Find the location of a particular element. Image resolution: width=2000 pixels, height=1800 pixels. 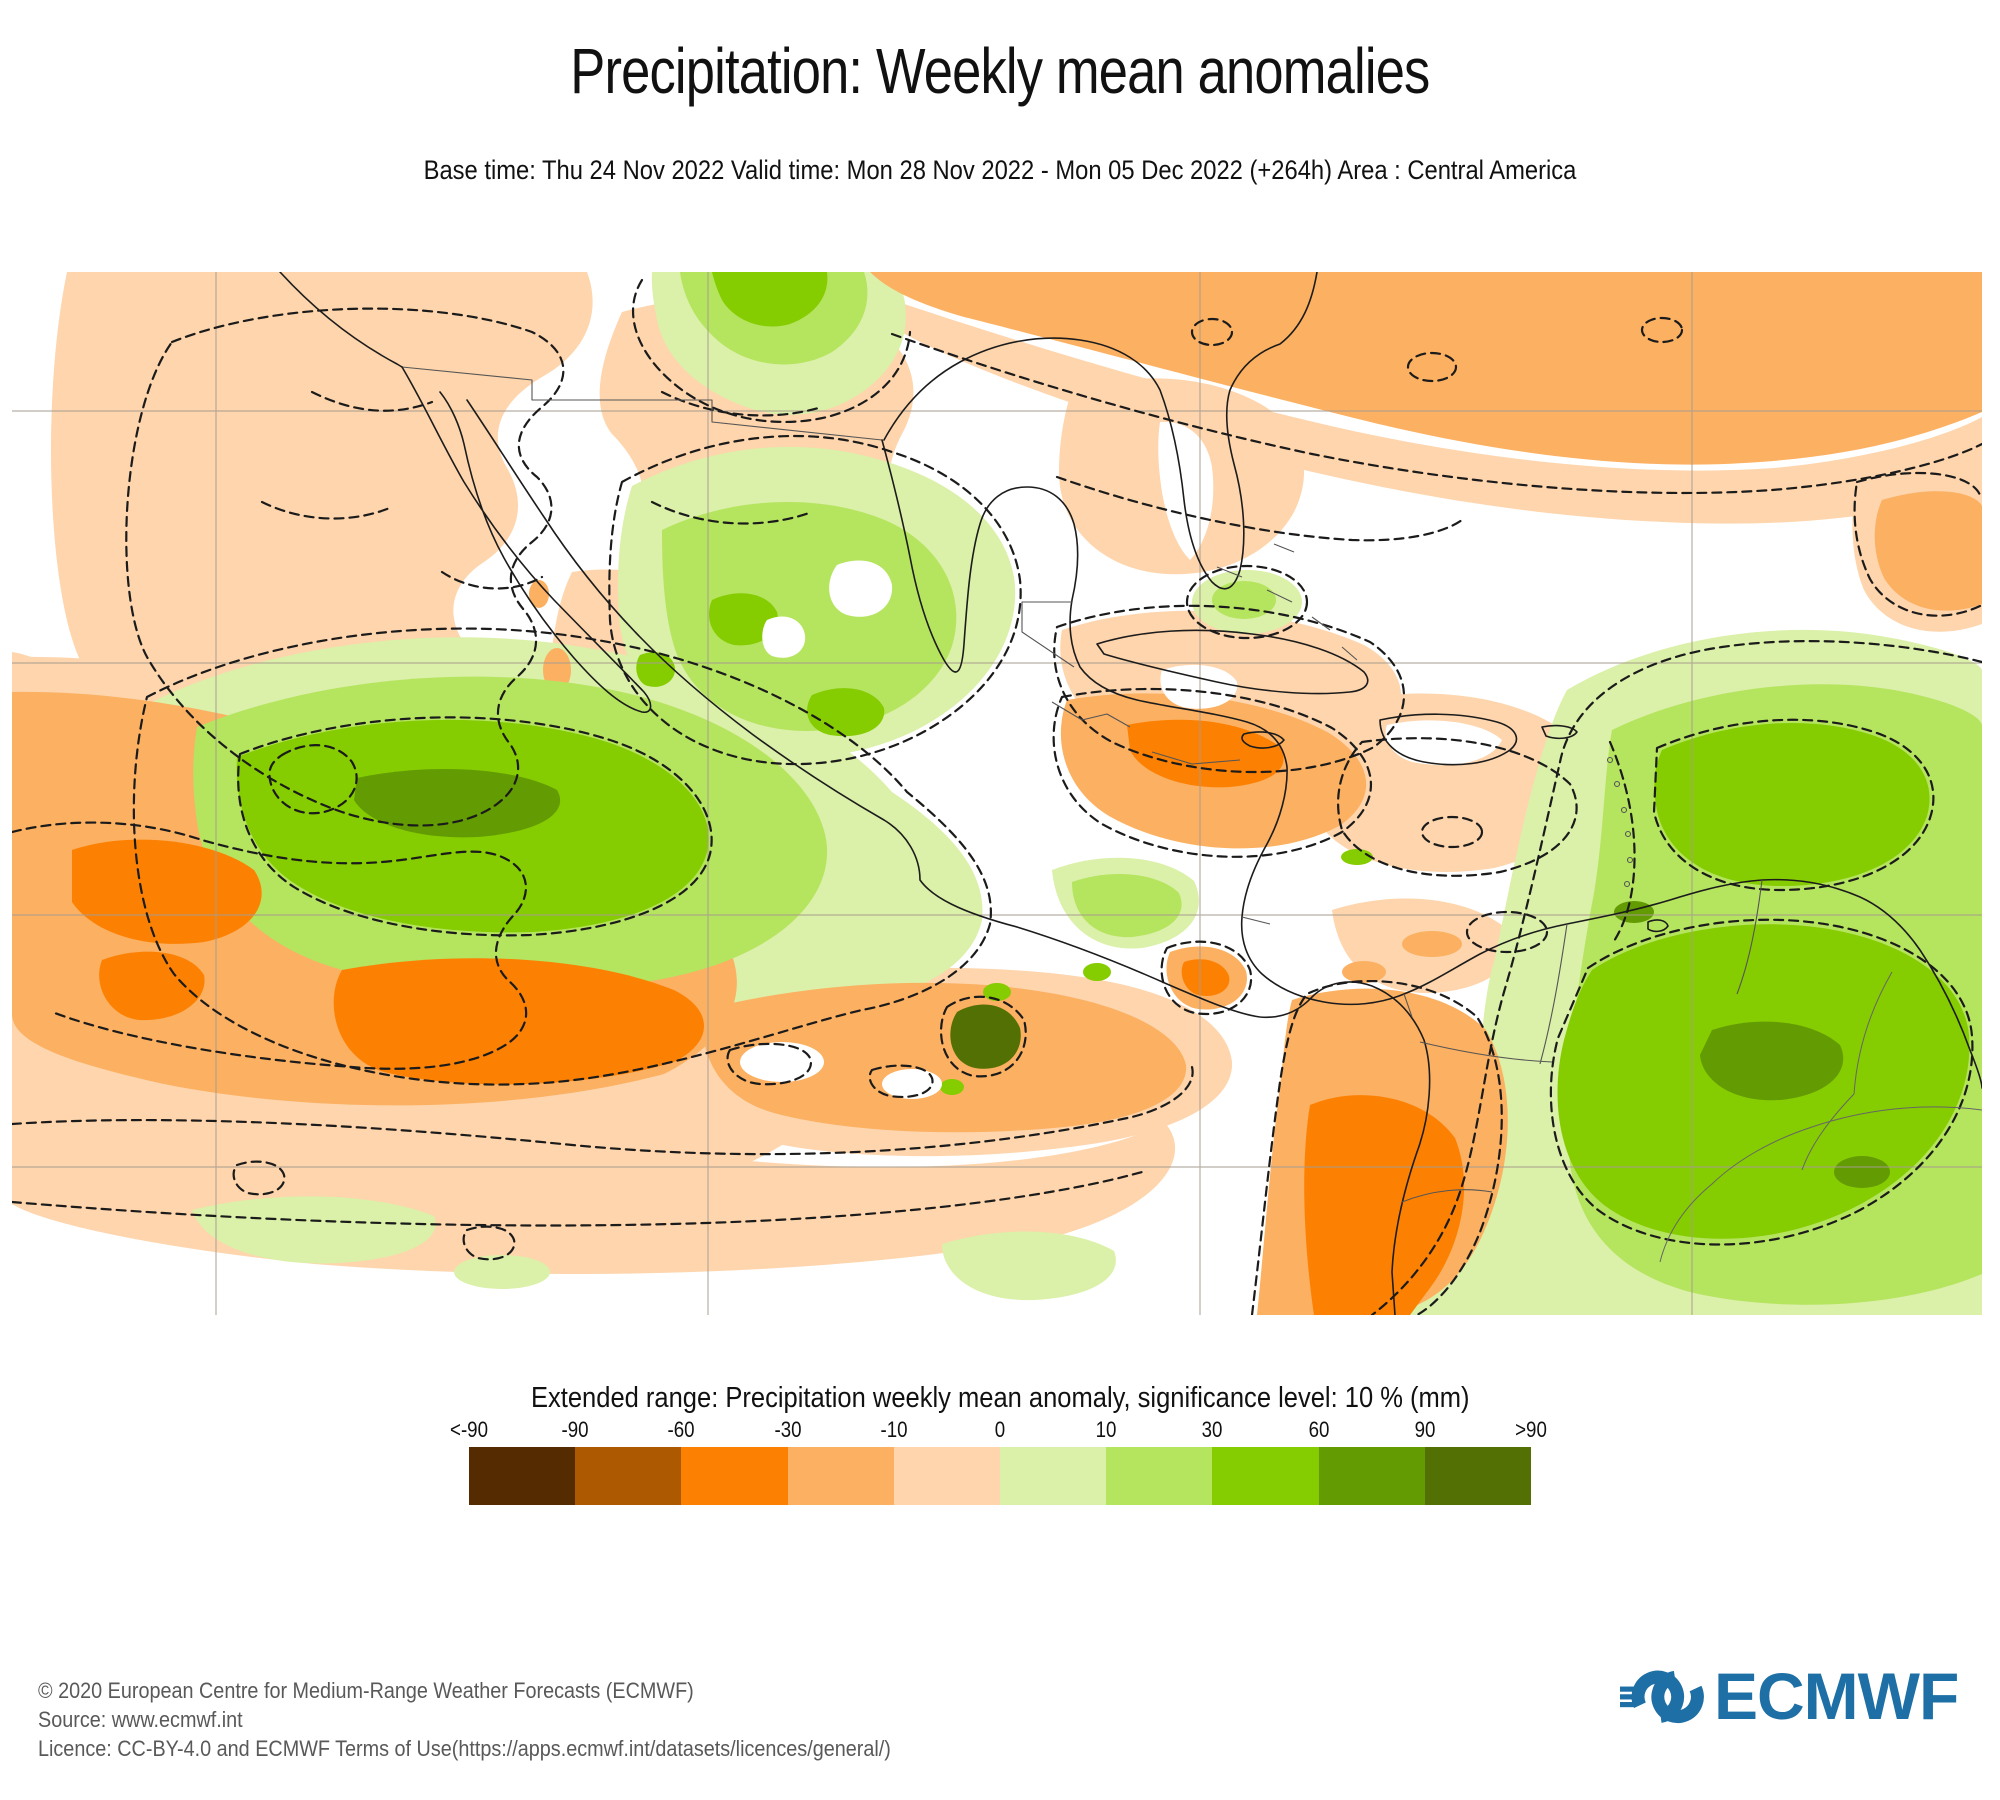

legend-tick-labels: <-90 -90 -60 -30 -10 0 10 30 60 90 >90 is located at coordinates (998, 1430).